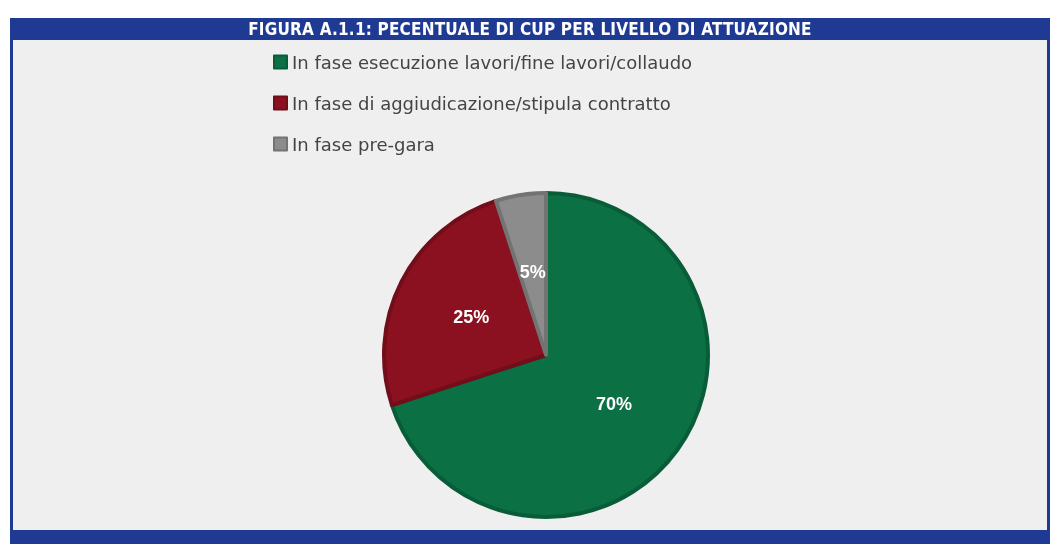 This screenshot has height=544, width=1056. I want to click on chart-title: FIGURA A.1.1: PECENTUALE DI CUP PER LIVELLO DI ATTUAZIONE, so click(530, 29).